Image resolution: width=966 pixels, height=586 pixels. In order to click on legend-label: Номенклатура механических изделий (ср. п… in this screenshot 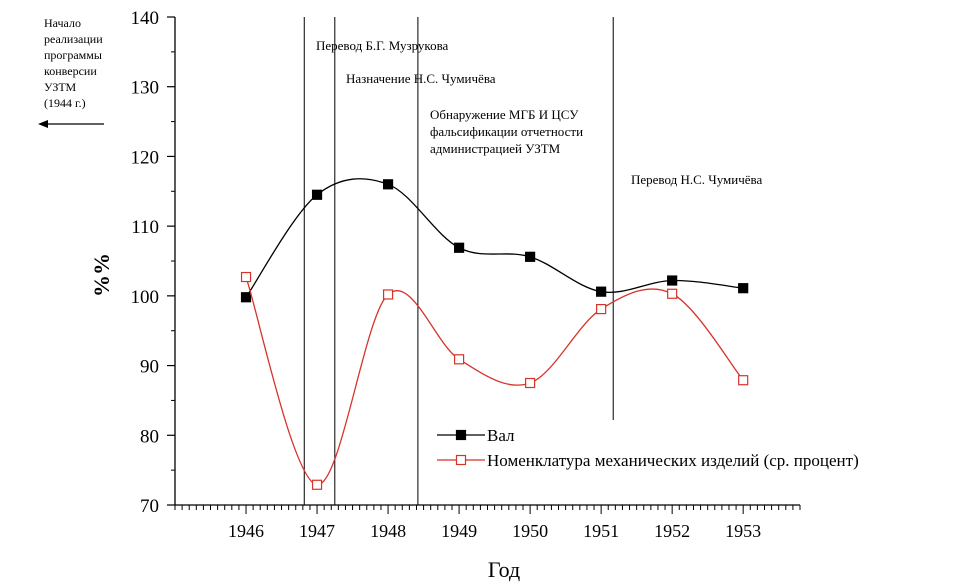, I will do `click(673, 460)`.